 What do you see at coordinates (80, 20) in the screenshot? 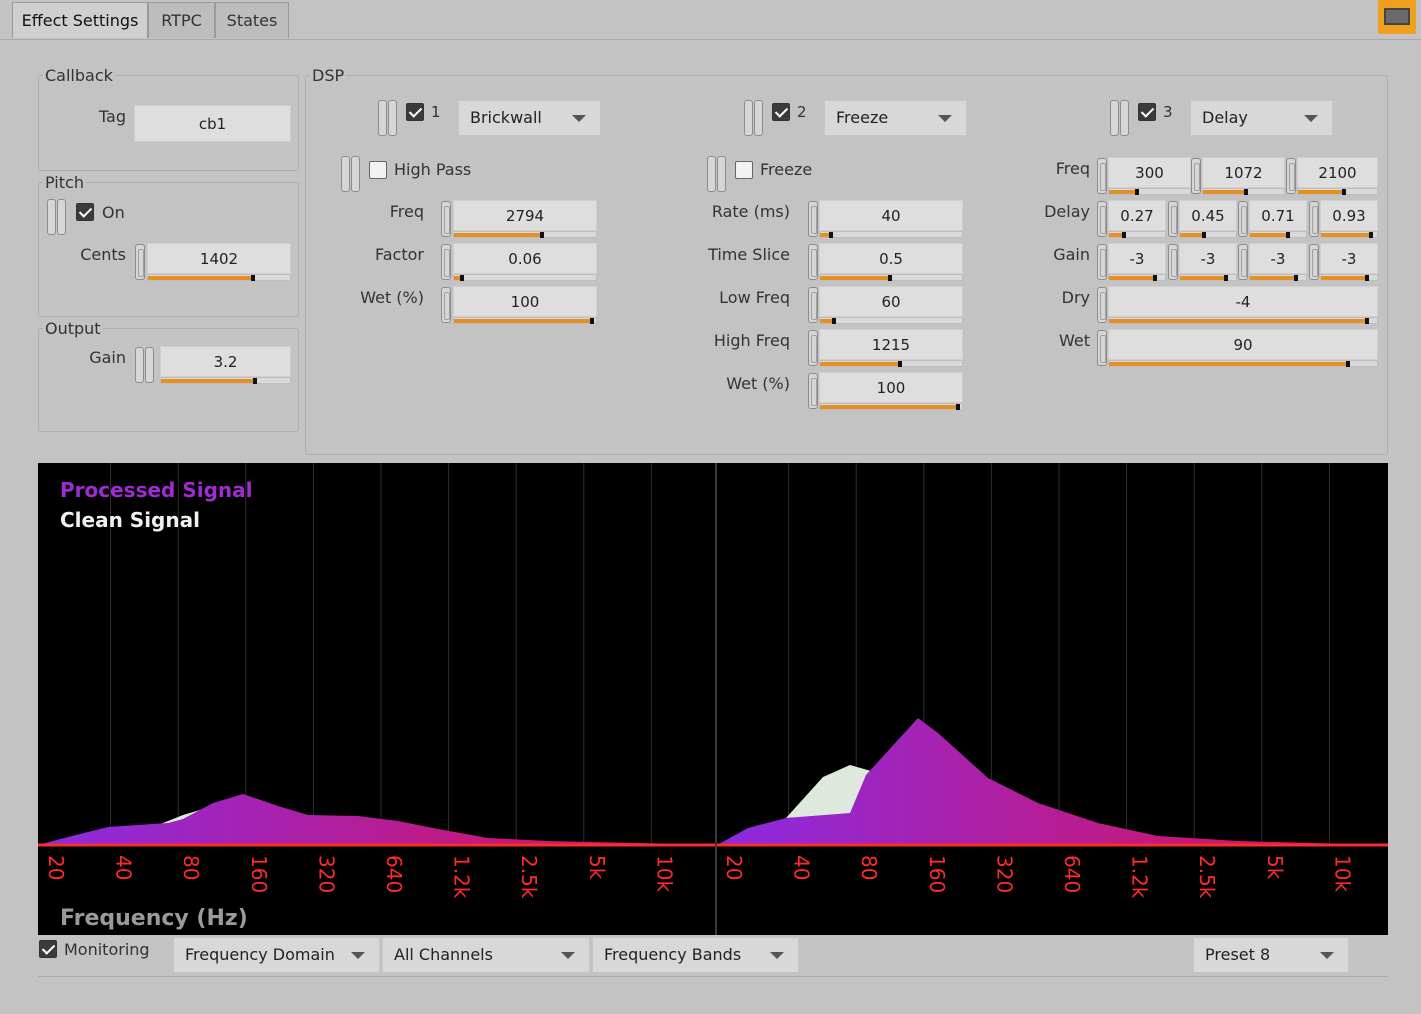
I see `tab-effect-settings: Effect Settings` at bounding box center [80, 20].